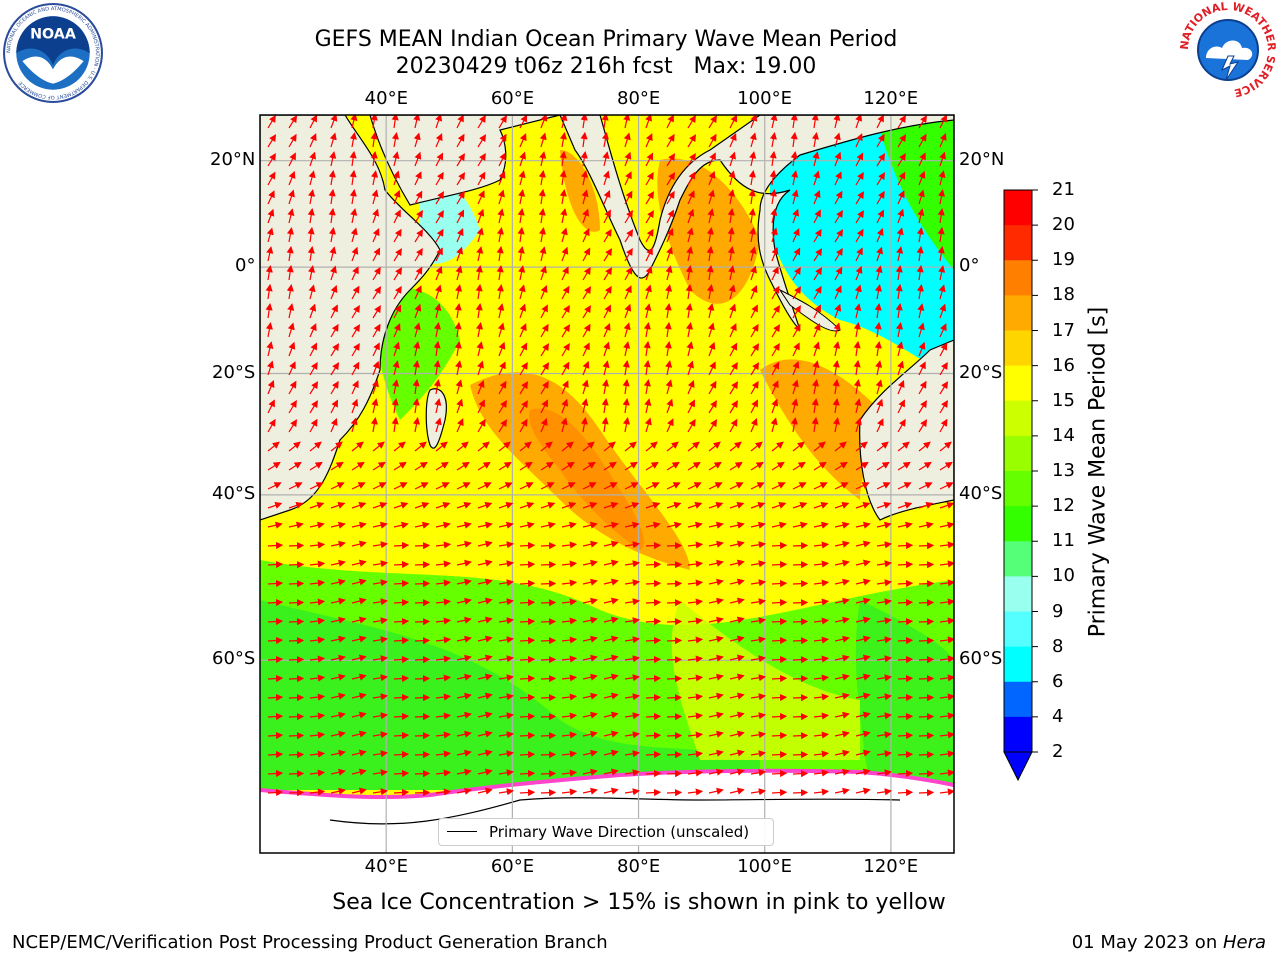 This screenshot has height=960, width=1280. What do you see at coordinates (245, 266) in the screenshot?
I see `left-lat-tick: 0°` at bounding box center [245, 266].